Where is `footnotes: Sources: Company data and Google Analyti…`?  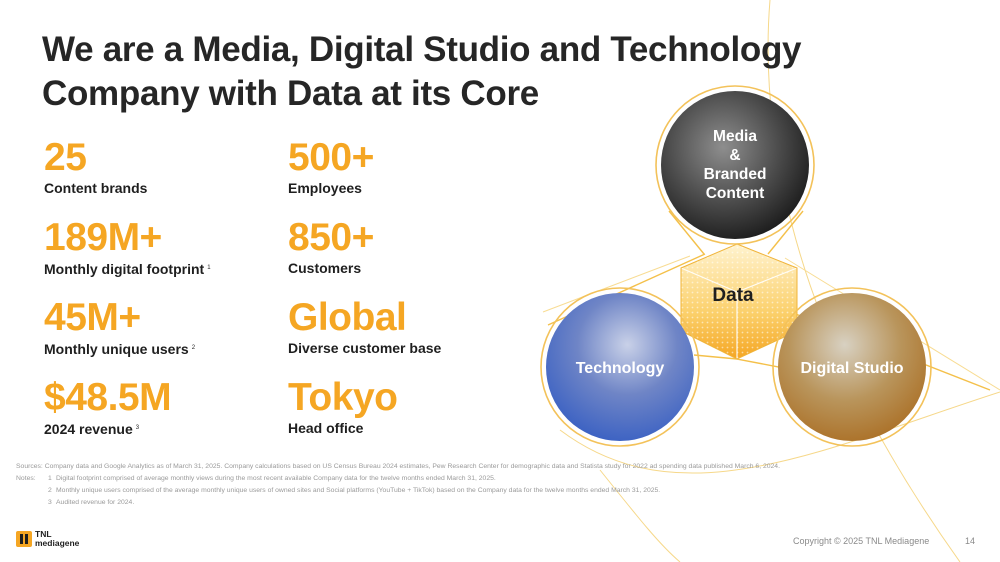 footnotes: Sources: Company data and Google Analyti… is located at coordinates (466, 485).